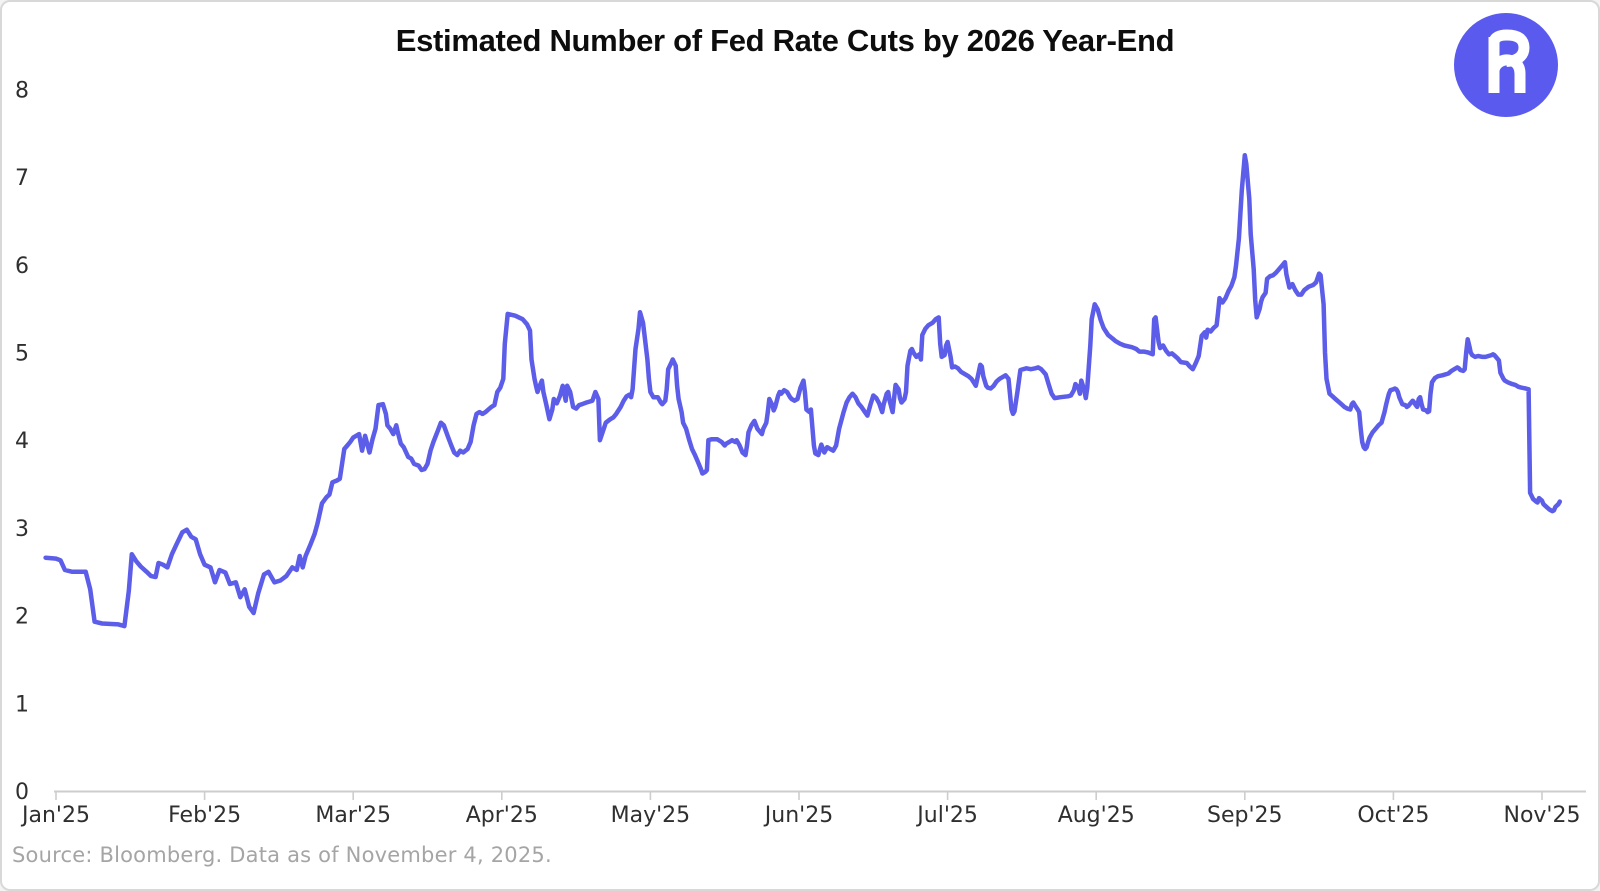  I want to click on x-axis-tick-label: Nov'25, so click(1542, 815).